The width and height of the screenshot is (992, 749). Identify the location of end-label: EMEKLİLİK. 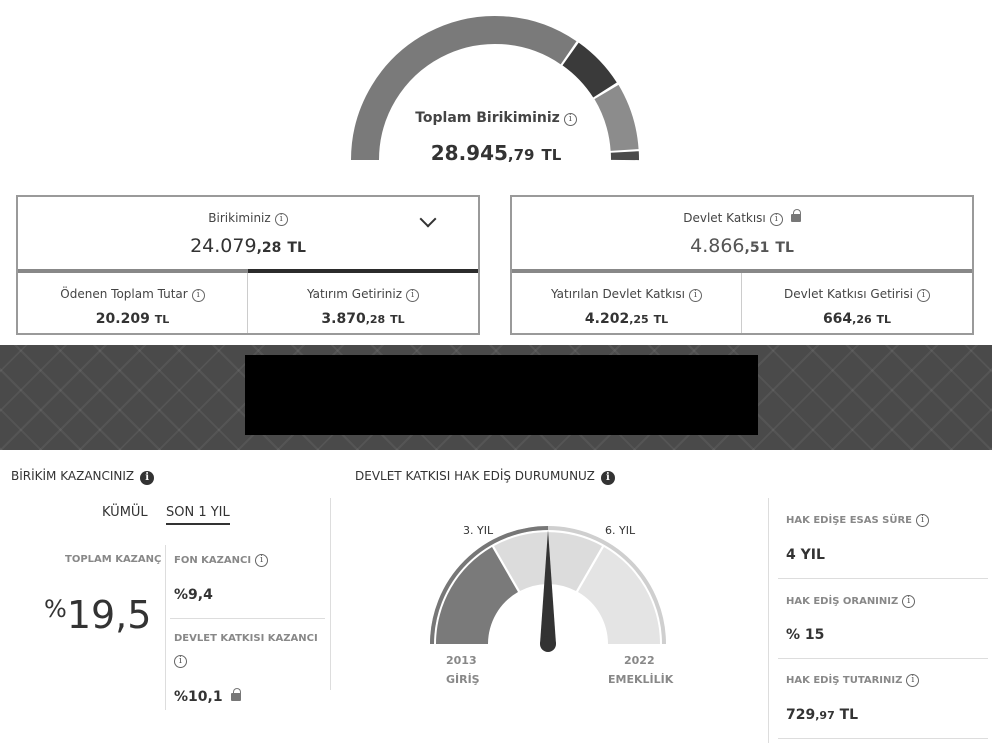
(641, 679).